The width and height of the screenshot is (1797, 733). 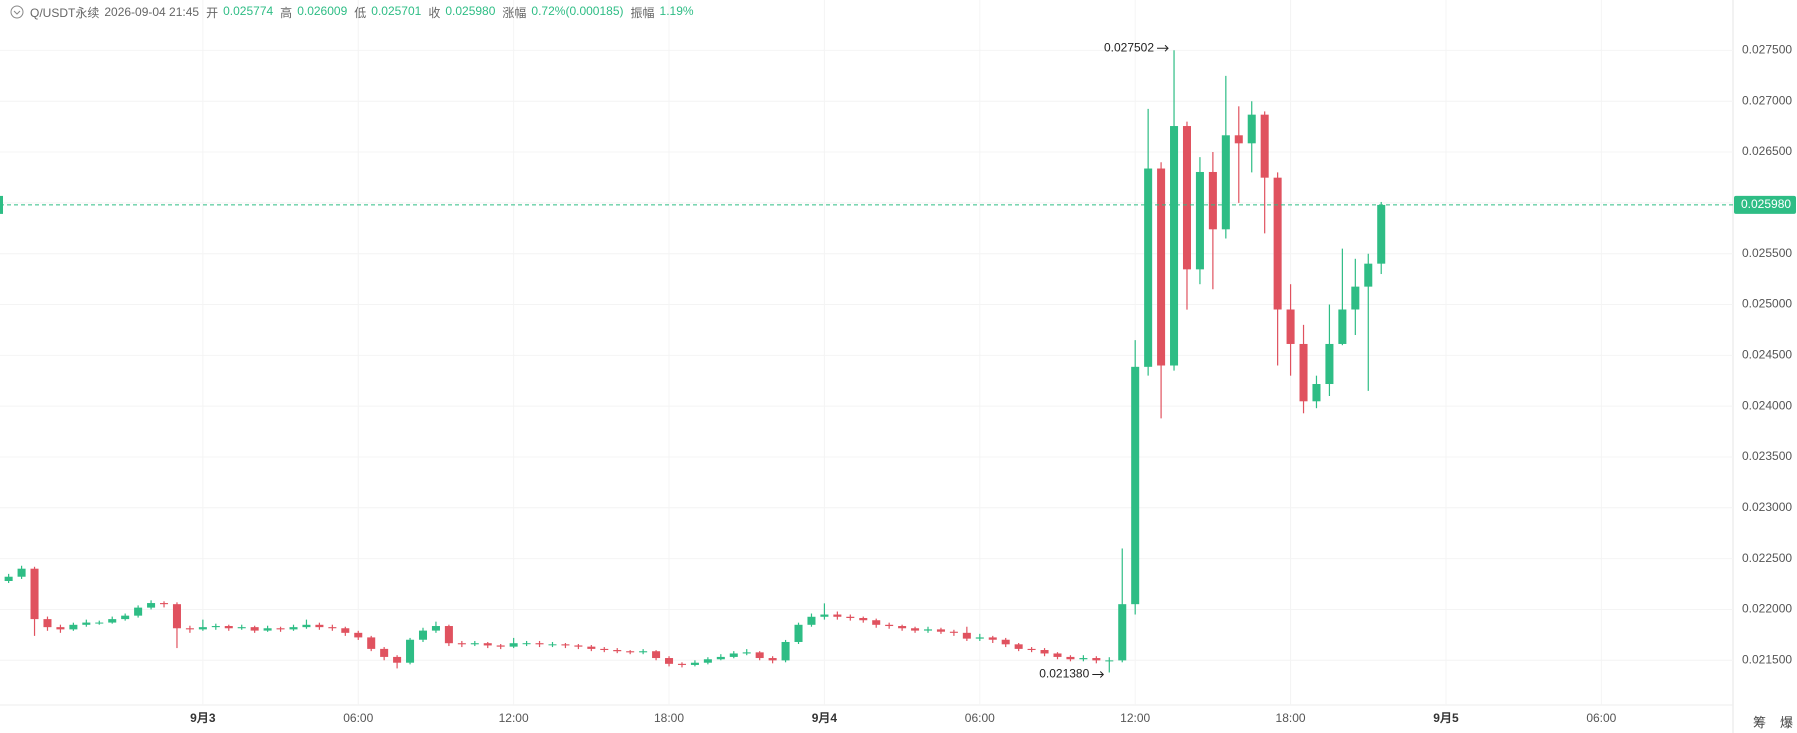 I want to click on y-tick-label: 0.021500, so click(x=1767, y=659).